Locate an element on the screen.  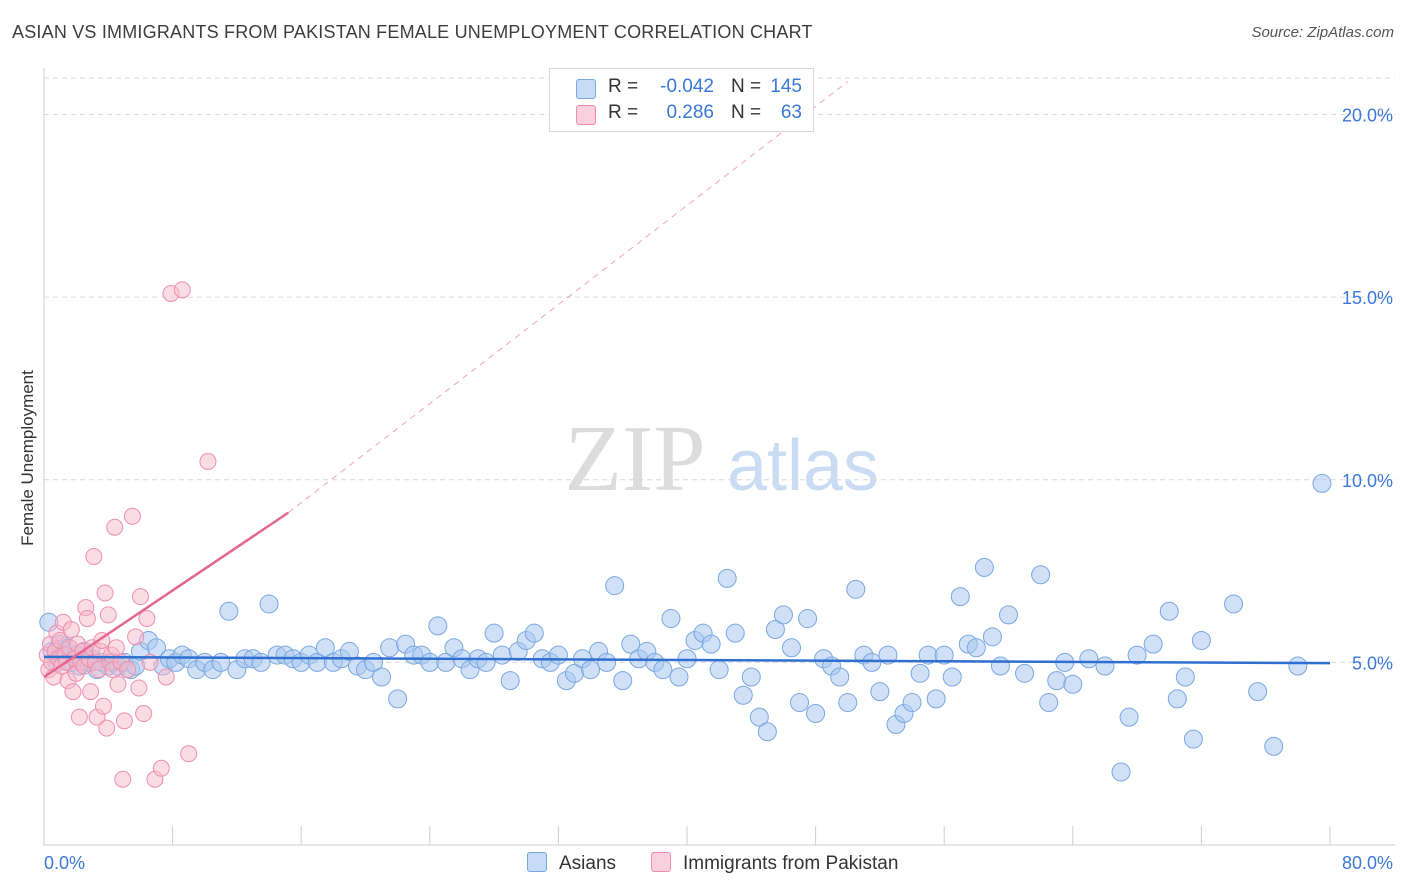
asians-legend-swatch is located at coordinates (537, 862).